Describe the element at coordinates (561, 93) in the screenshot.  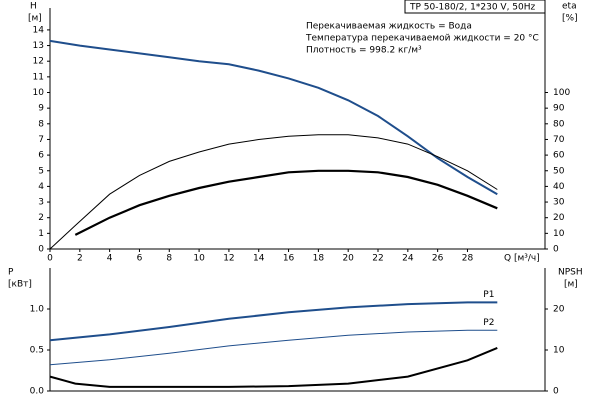
I see `y2-tick-label: 100` at that location.